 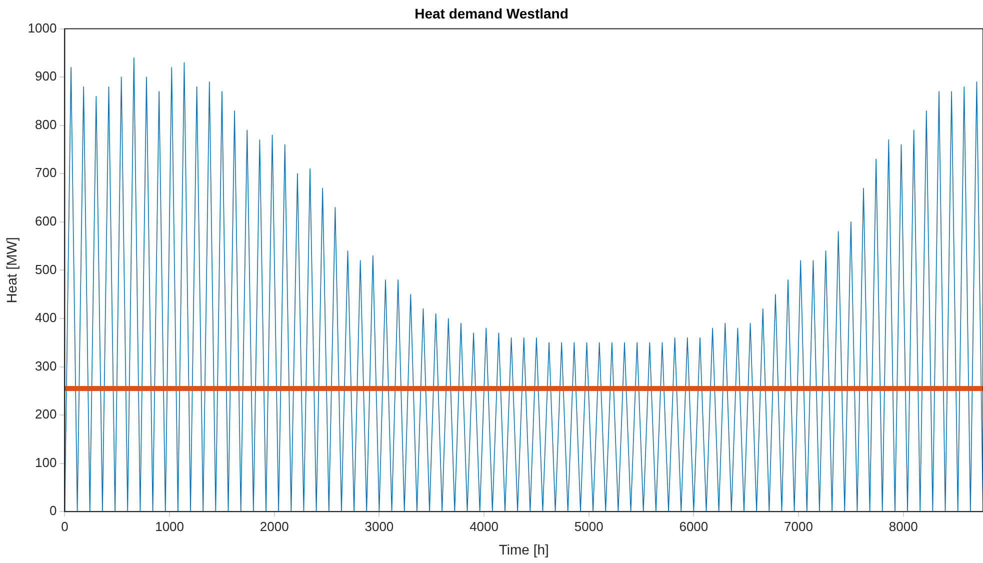 I want to click on y-tick-label: 200, so click(x=46, y=414).